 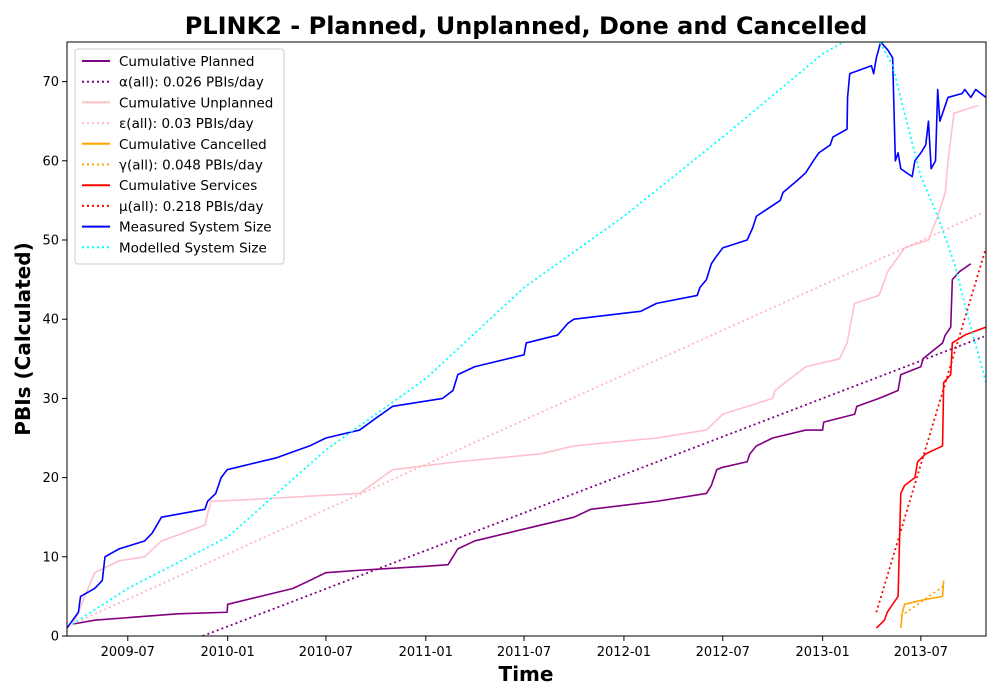 I want to click on legend-label-all-0-218-pbis-day: μ(all): 0.218 PBIs/day, so click(x=191, y=207).